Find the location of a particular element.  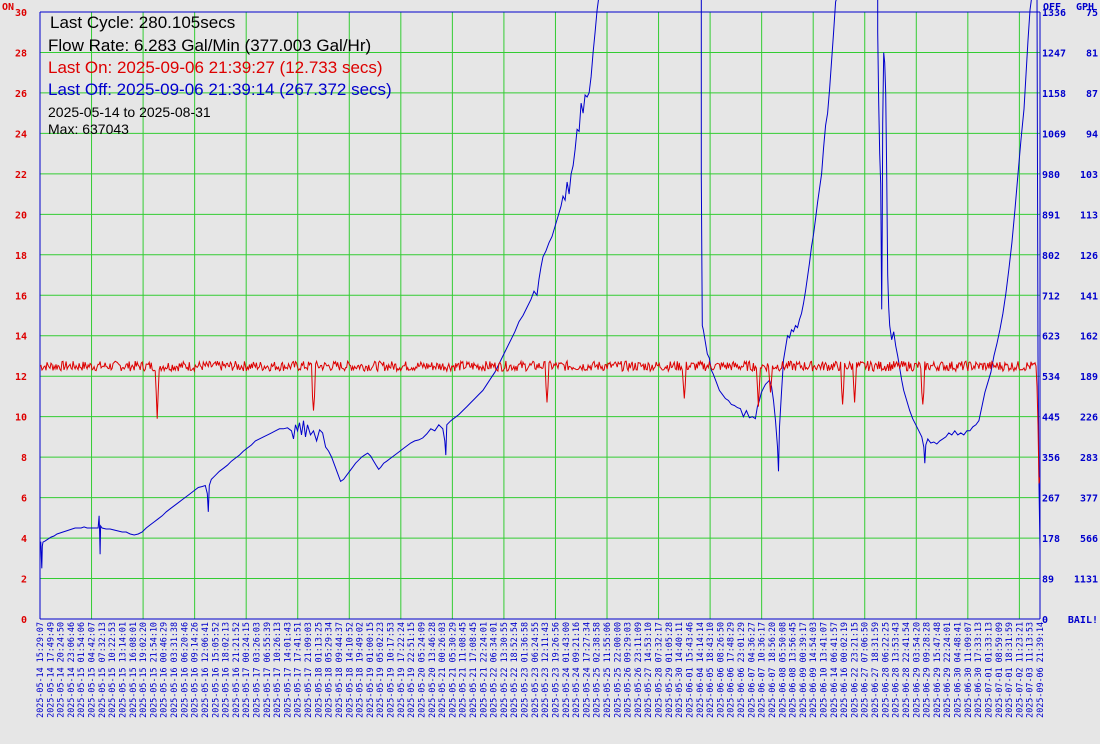

x-axis-tick-label: 2025-05-25 11:55:06 is located at coordinates (607, 670).